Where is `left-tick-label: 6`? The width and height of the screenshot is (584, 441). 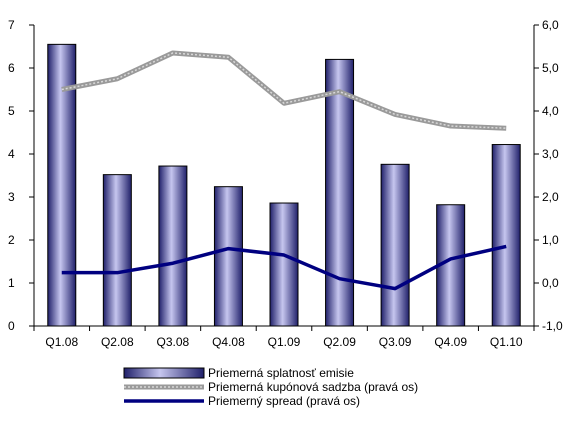
left-tick-label: 6 is located at coordinates (11, 68).